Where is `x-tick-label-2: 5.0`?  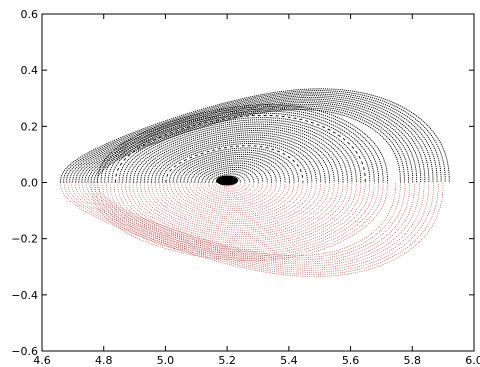
x-tick-label-2: 5.0 is located at coordinates (166, 360).